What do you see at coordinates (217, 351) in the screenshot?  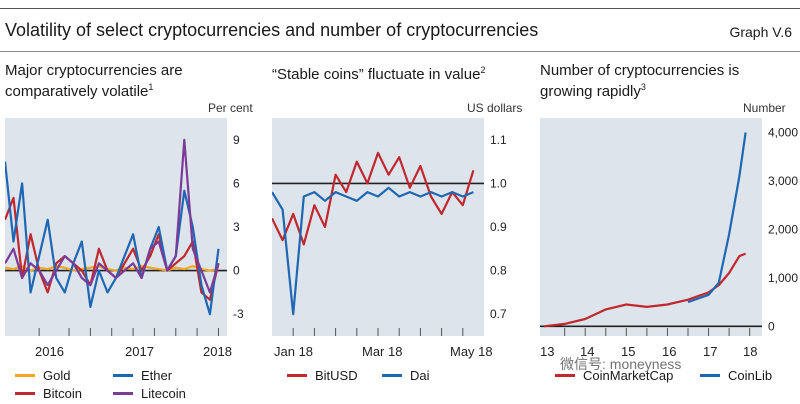 I see `x-tick-label: 2018` at bounding box center [217, 351].